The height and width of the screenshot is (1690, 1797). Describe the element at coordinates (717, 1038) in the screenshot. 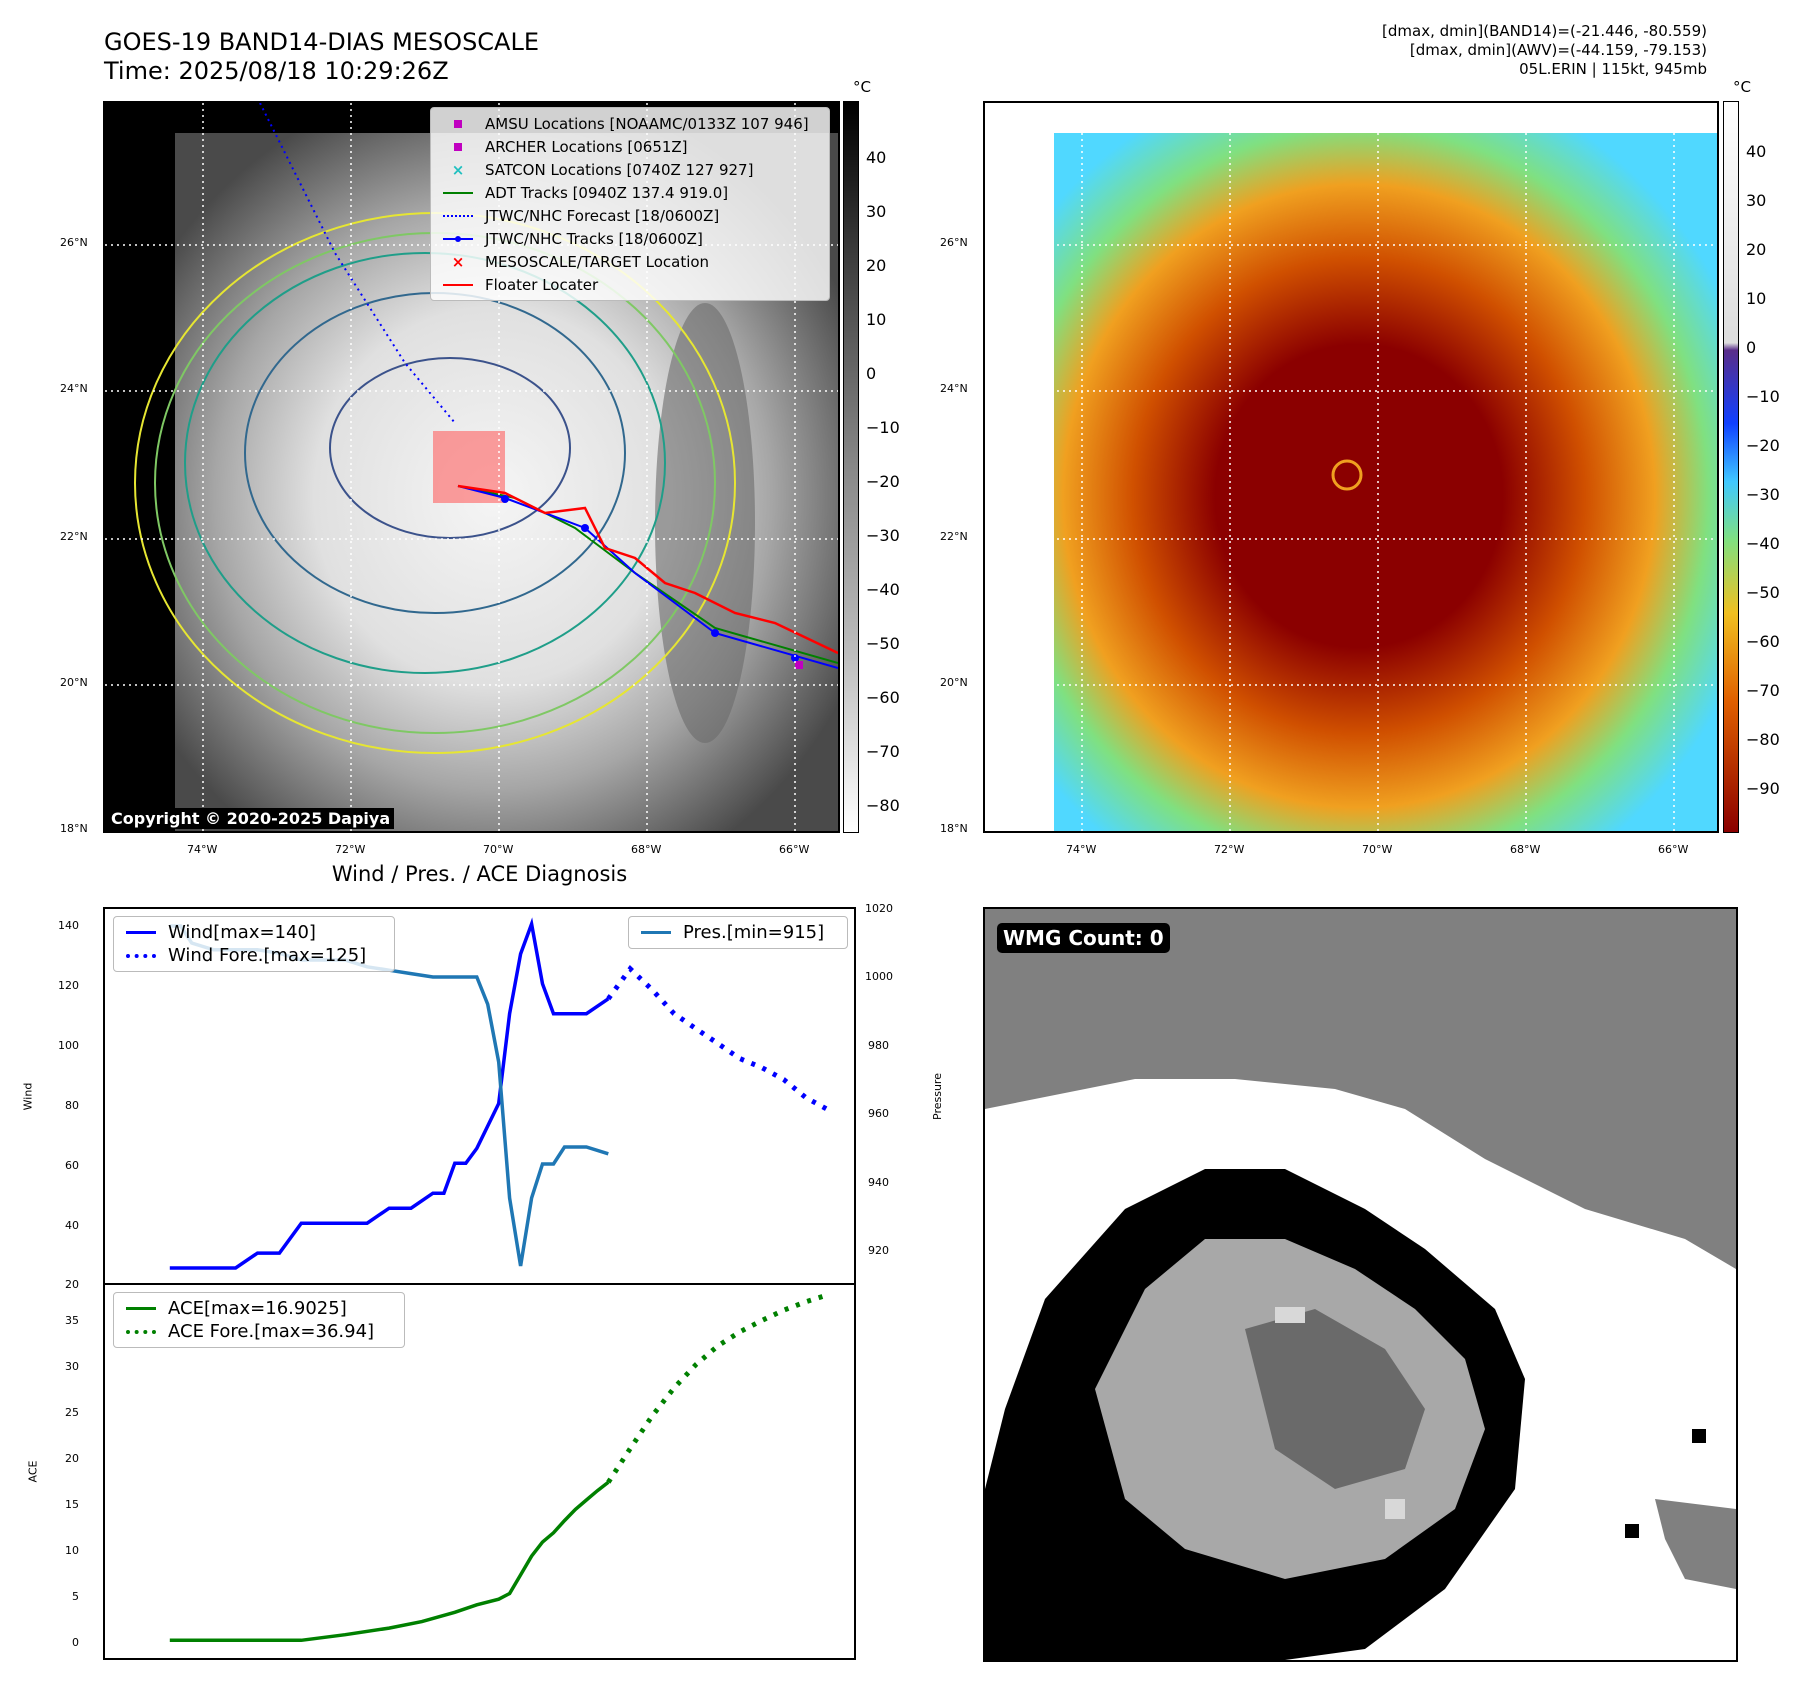

I see `wind-line-forecast` at that location.